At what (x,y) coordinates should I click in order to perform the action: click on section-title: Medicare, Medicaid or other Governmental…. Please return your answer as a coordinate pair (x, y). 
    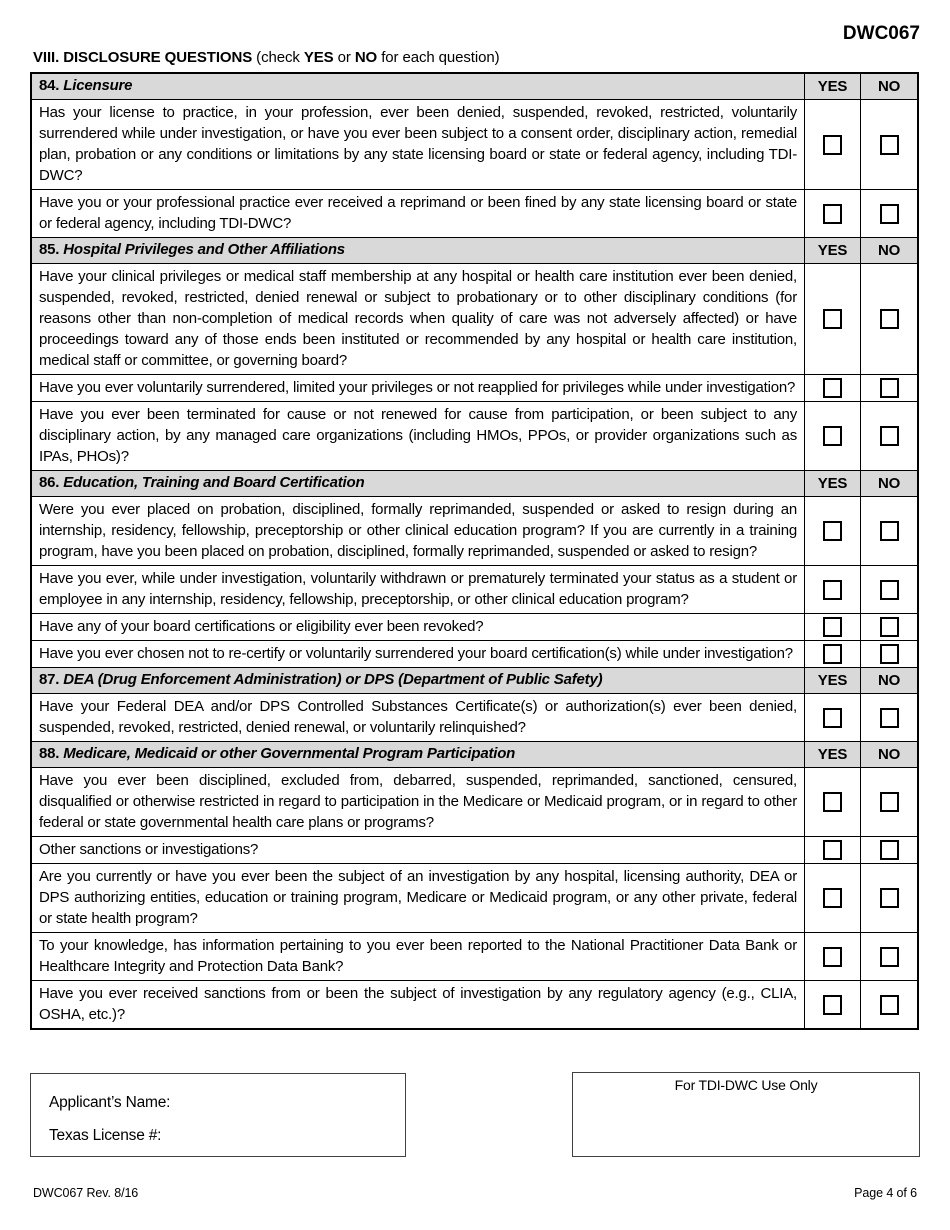
    Looking at the image, I should click on (289, 753).